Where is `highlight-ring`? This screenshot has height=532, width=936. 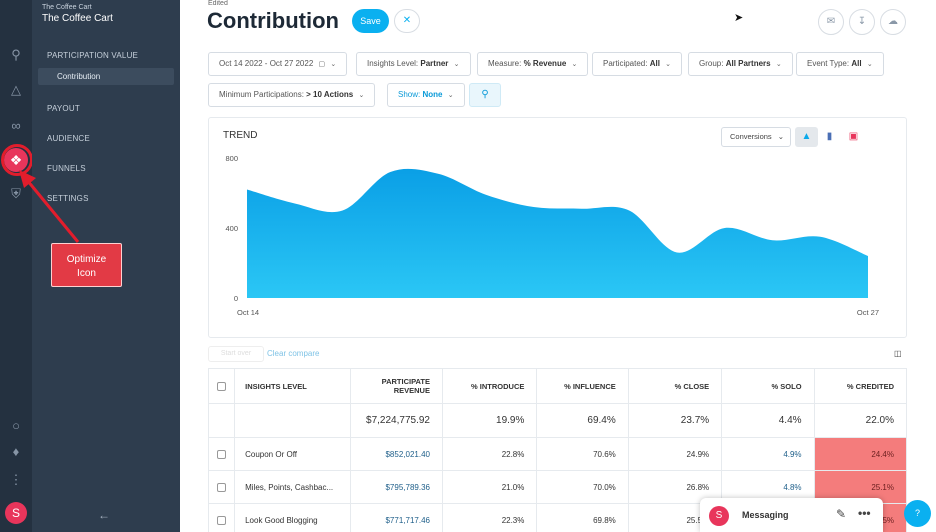
highlight-ring is located at coordinates (17, 160).